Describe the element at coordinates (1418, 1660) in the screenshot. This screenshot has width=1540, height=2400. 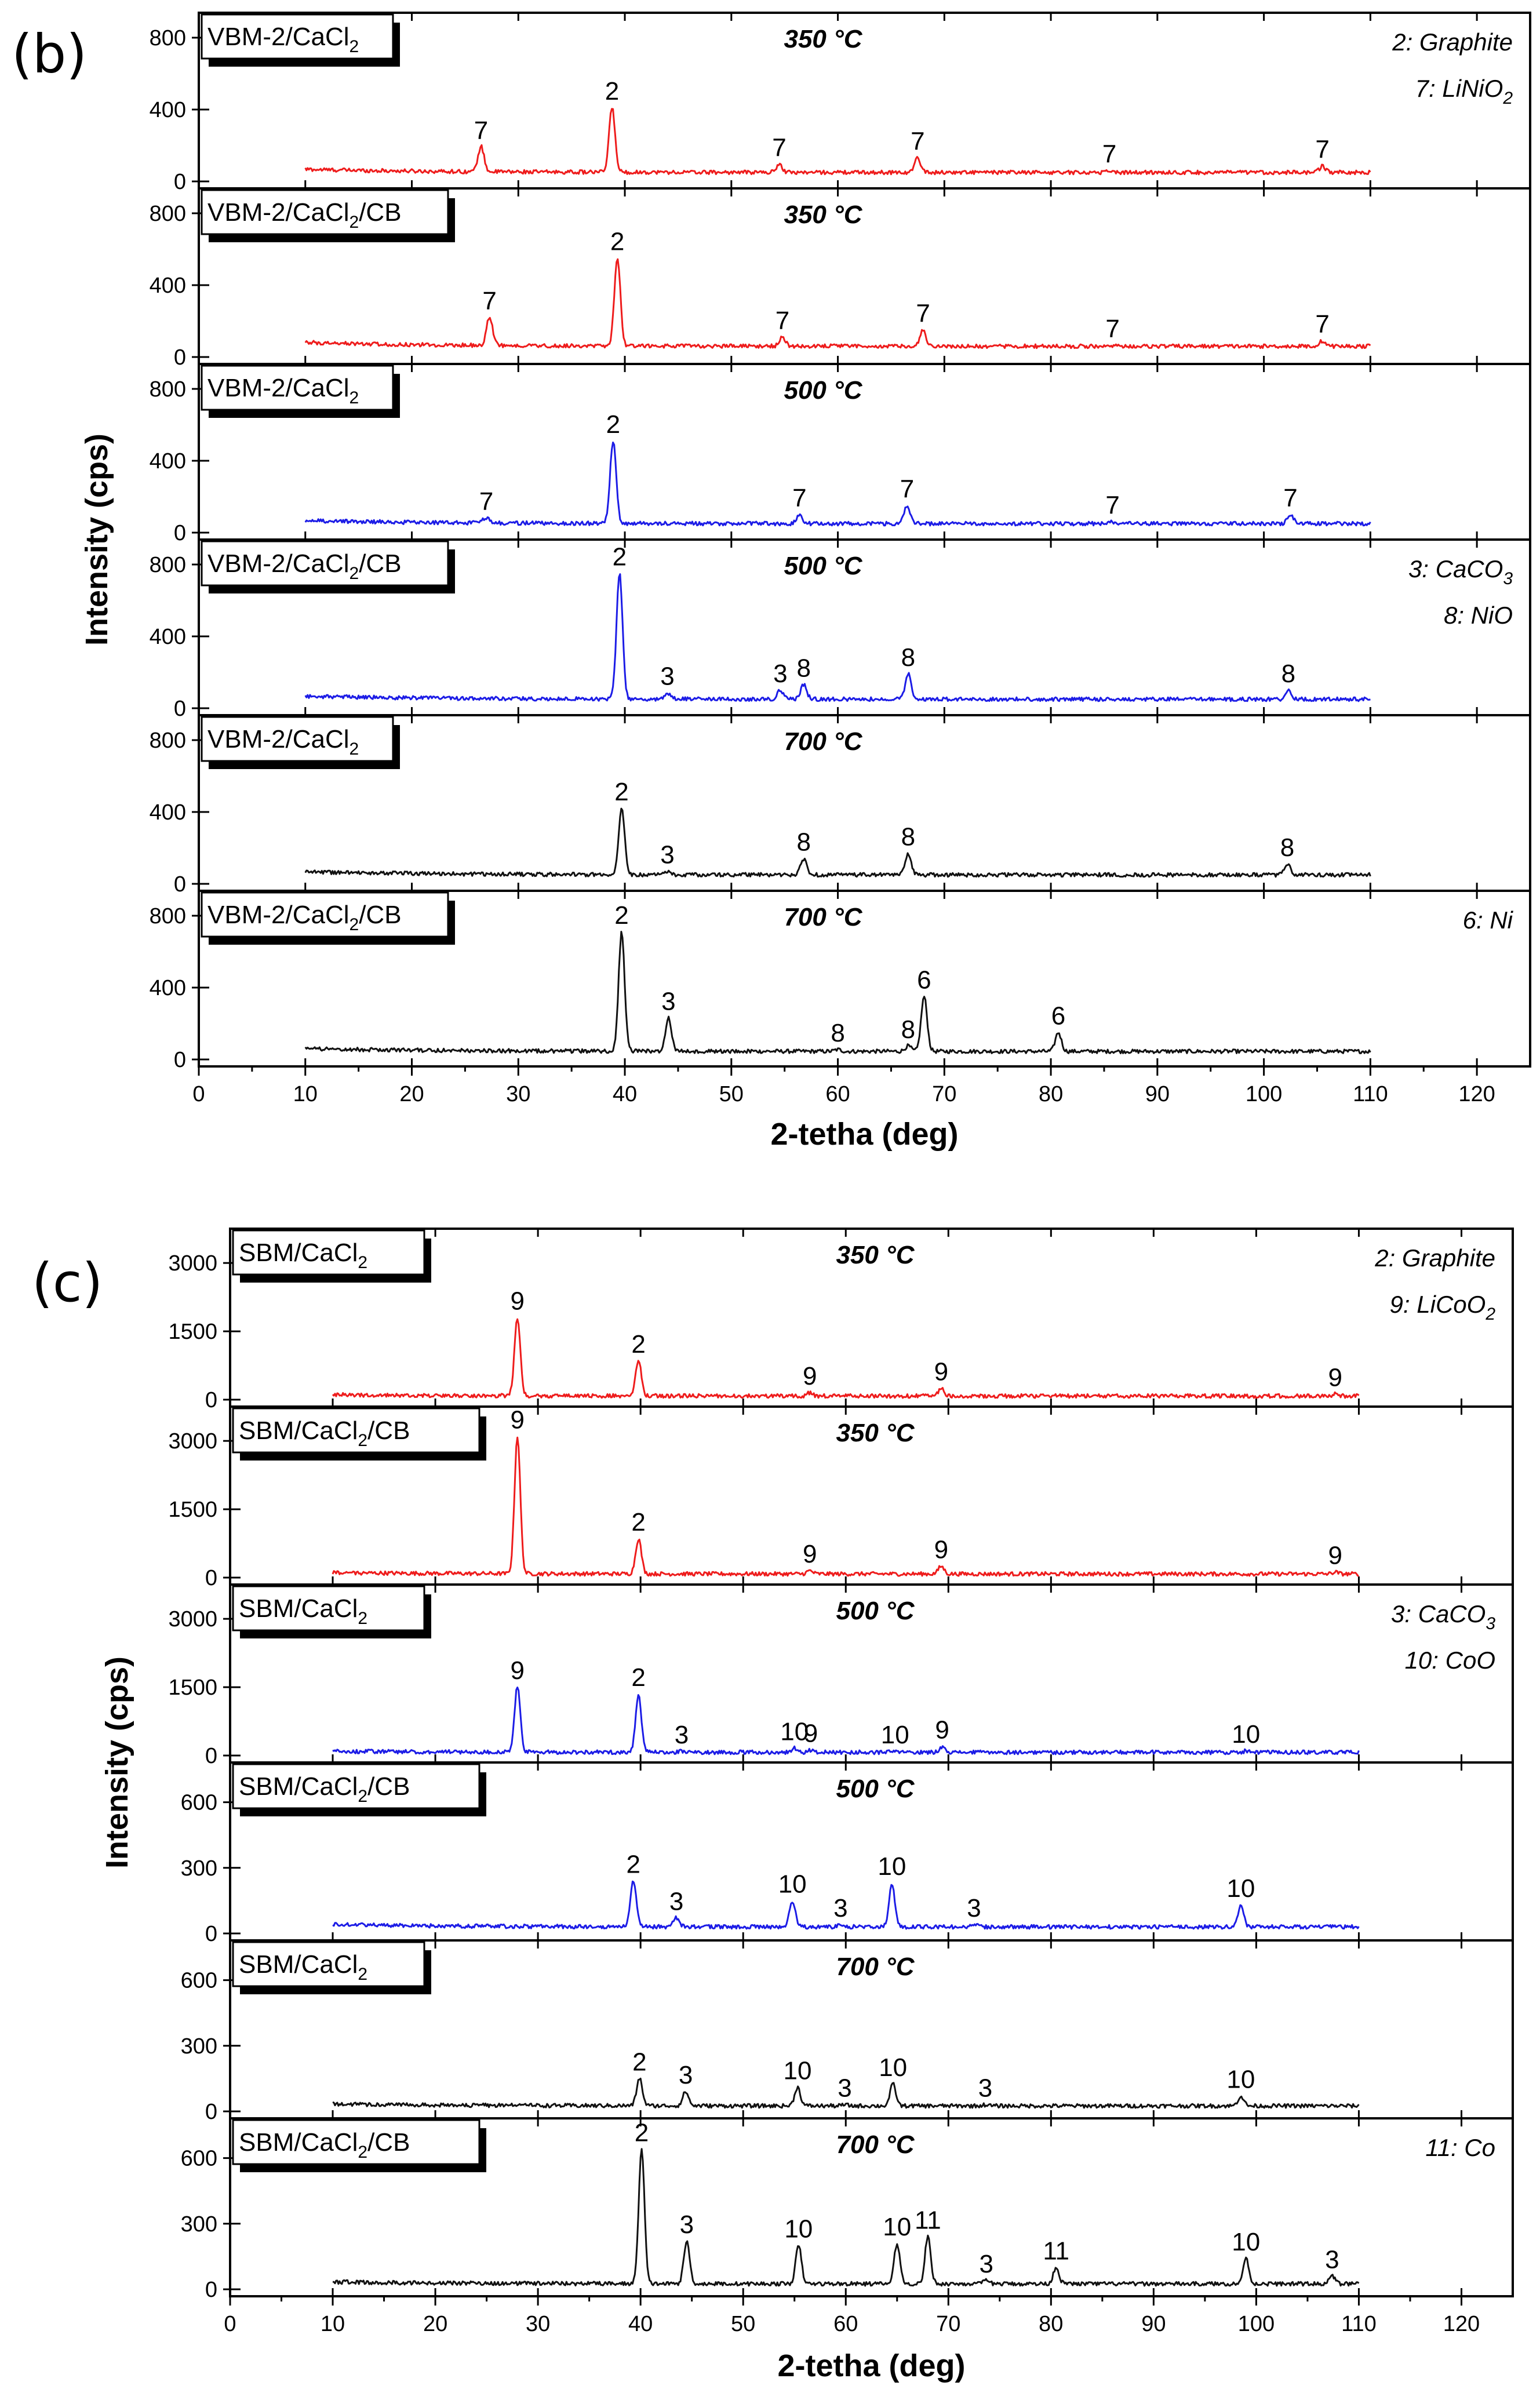
I see `phase-legend-number: 10` at that location.